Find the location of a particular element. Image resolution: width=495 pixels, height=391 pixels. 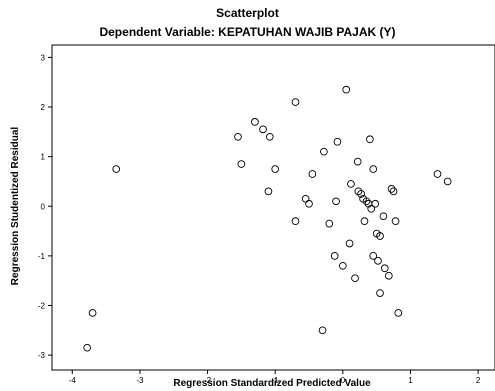

y-tick-label: 0 is located at coordinates (43, 206).